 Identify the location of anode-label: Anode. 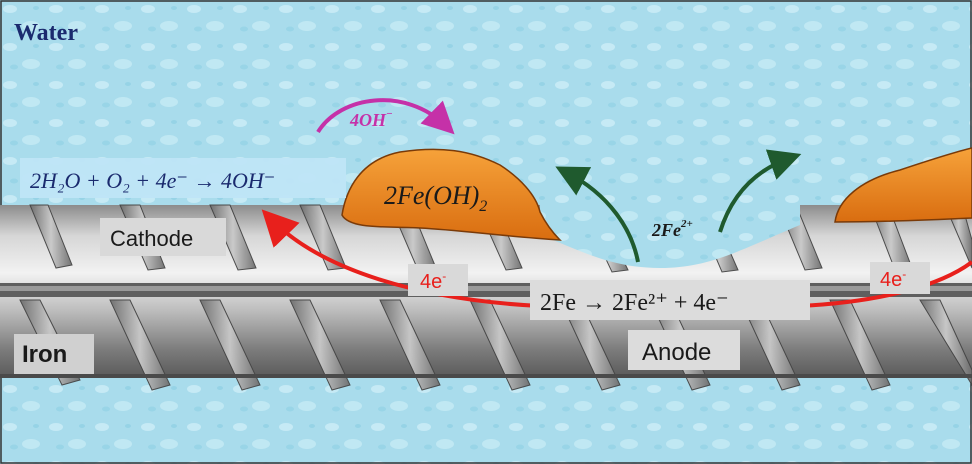
(676, 352).